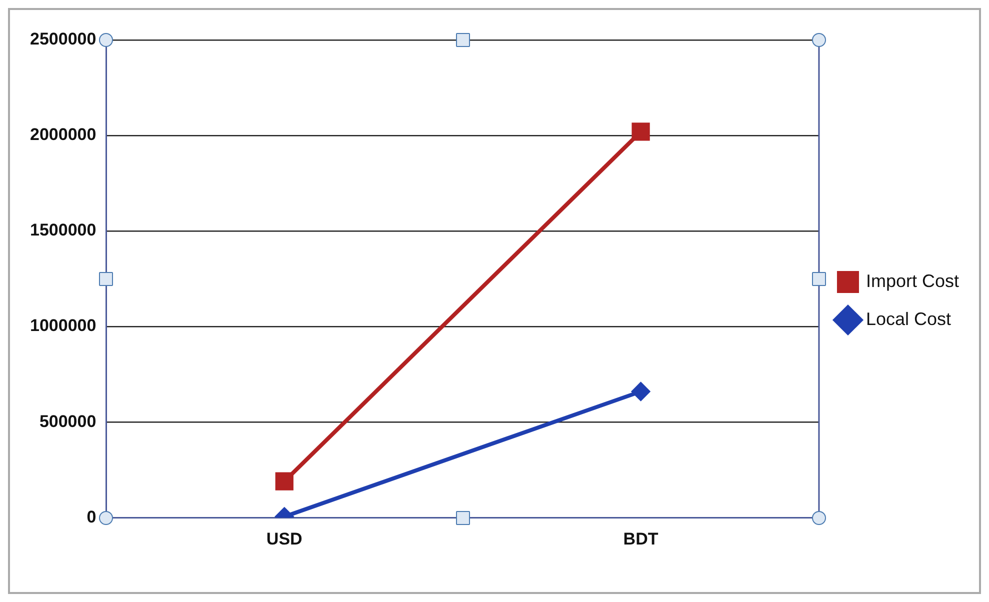 The height and width of the screenshot is (602, 989). What do you see at coordinates (63, 326) in the screenshot?
I see `y-tick-label: 1000000` at bounding box center [63, 326].